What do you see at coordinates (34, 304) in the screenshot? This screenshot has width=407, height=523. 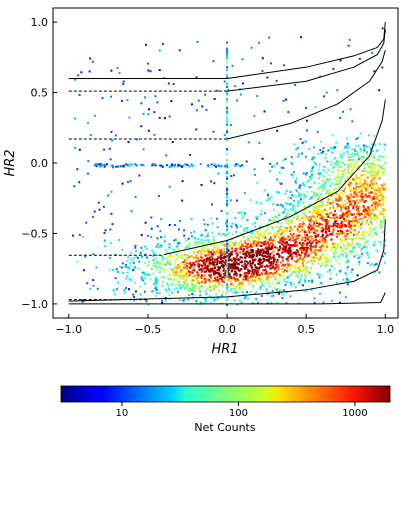 I see `y-tick-label: −1.0` at bounding box center [34, 304].